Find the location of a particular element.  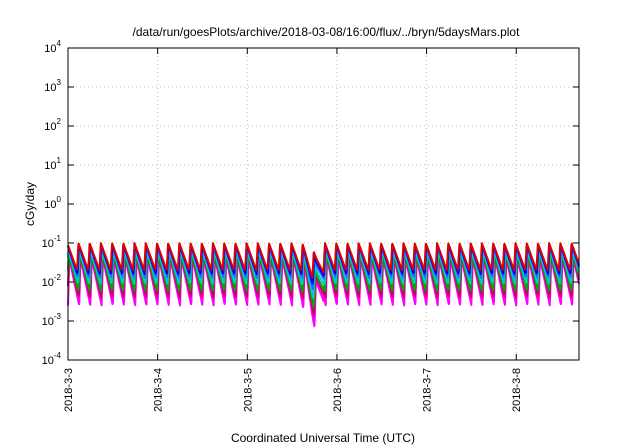

y-tick-label: 10⁻³ is located at coordinates (52, 320).